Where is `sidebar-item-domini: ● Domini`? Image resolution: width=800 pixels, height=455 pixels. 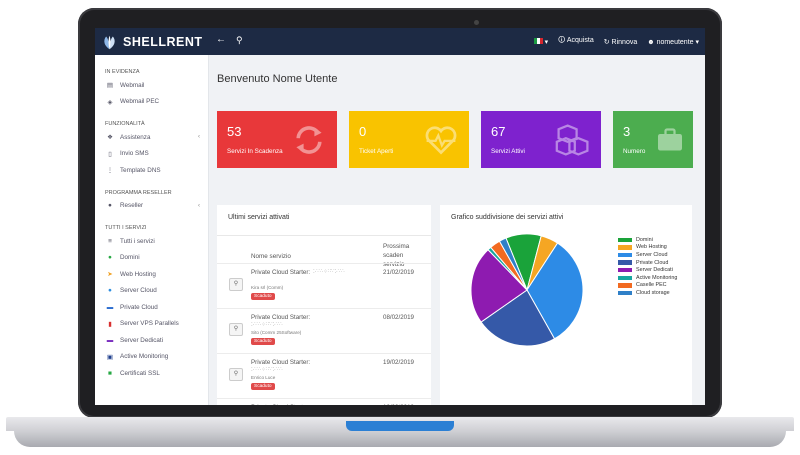
sidebar-item-domini: ● Domini is located at coordinates (151, 258).